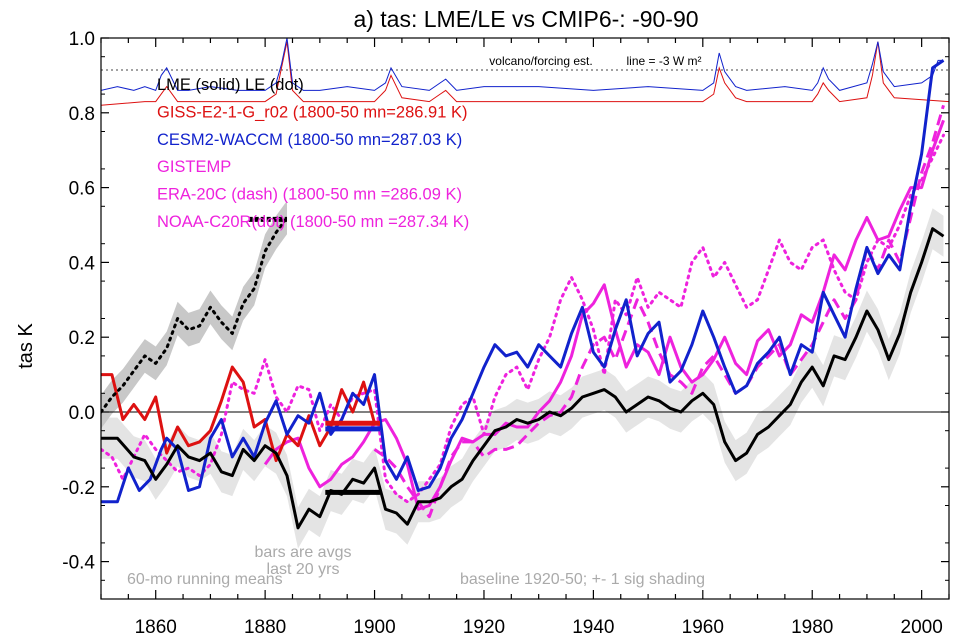  I want to click on y-tick-label: -0.2, so click(78, 488).